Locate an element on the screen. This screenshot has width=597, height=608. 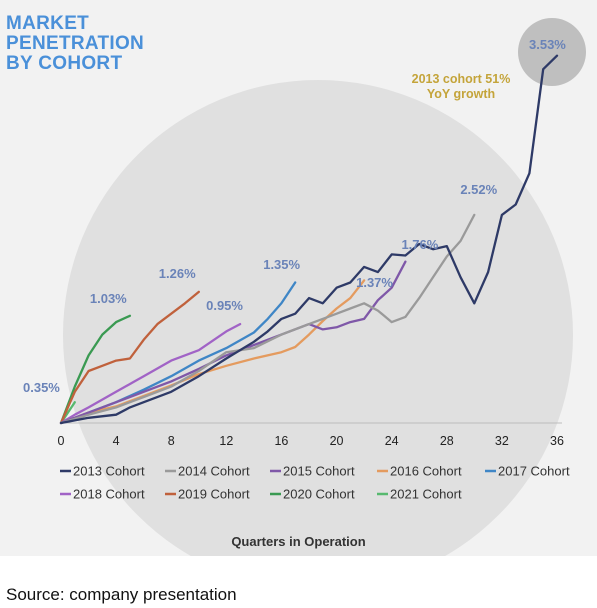
title-line-2: PENETRATION is located at coordinates (75, 43).